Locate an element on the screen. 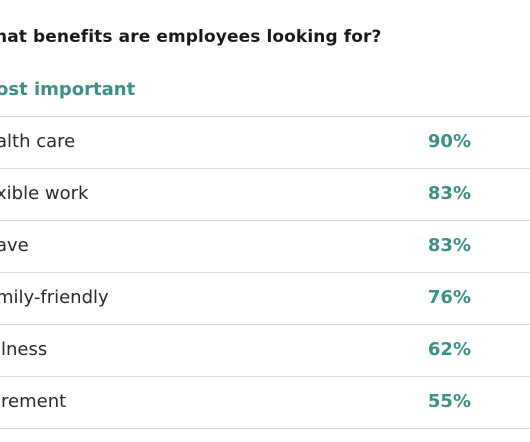 This screenshot has height=442, width=530. row-value: 76% is located at coordinates (449, 297).